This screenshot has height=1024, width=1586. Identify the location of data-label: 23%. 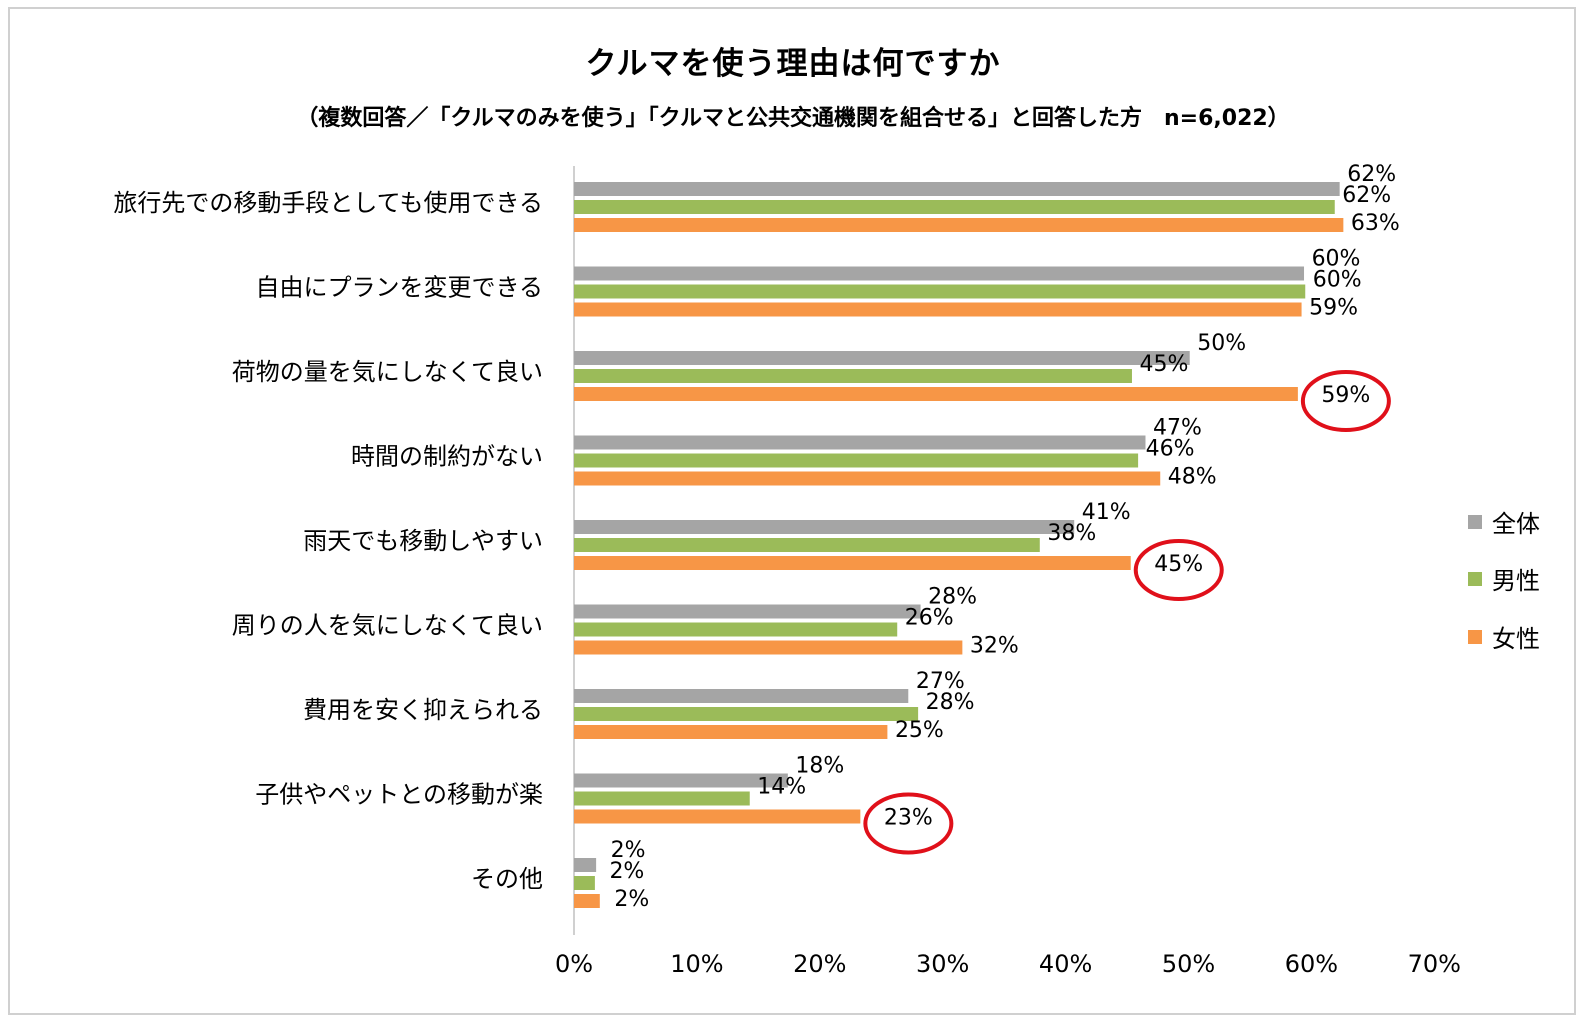
(908, 818).